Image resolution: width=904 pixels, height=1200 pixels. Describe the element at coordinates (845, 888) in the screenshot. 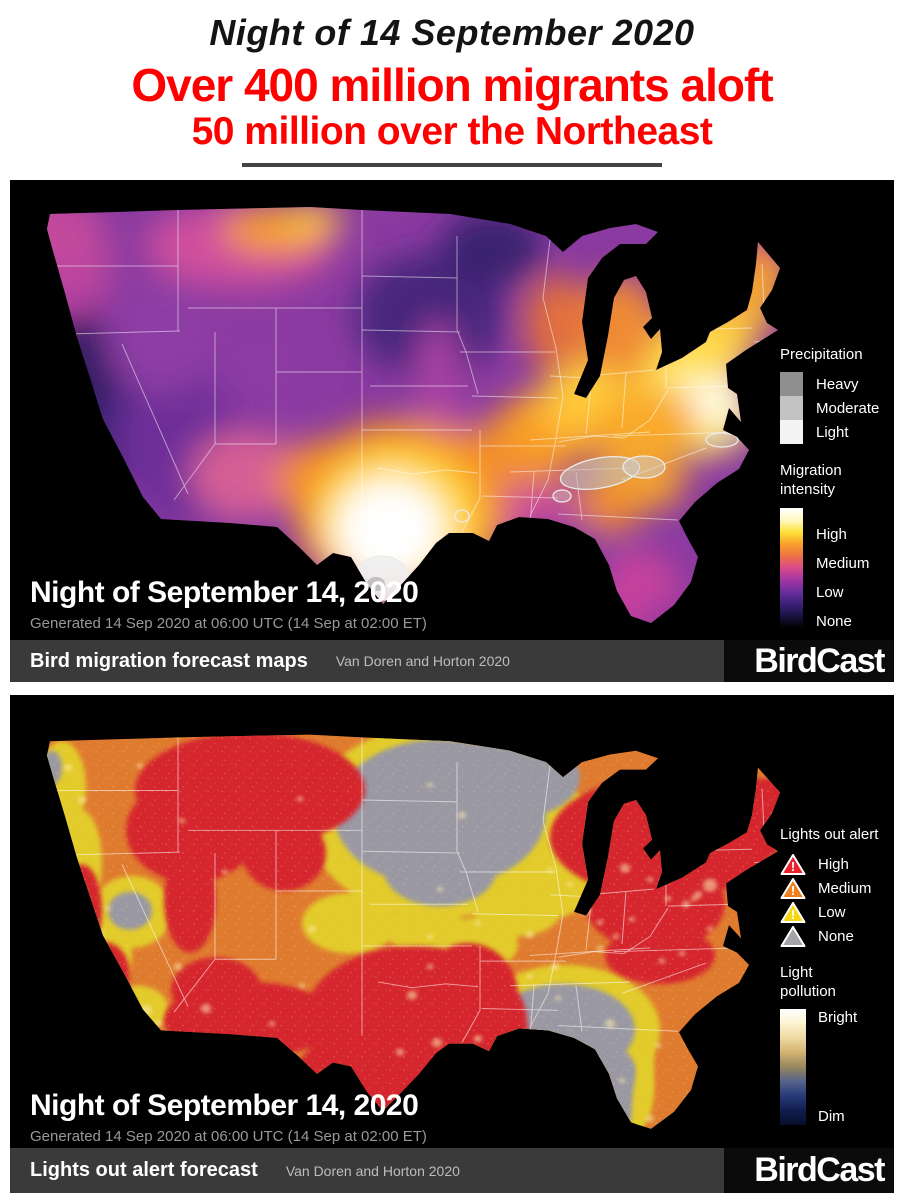

I see `alert-medium-label: Medium` at that location.